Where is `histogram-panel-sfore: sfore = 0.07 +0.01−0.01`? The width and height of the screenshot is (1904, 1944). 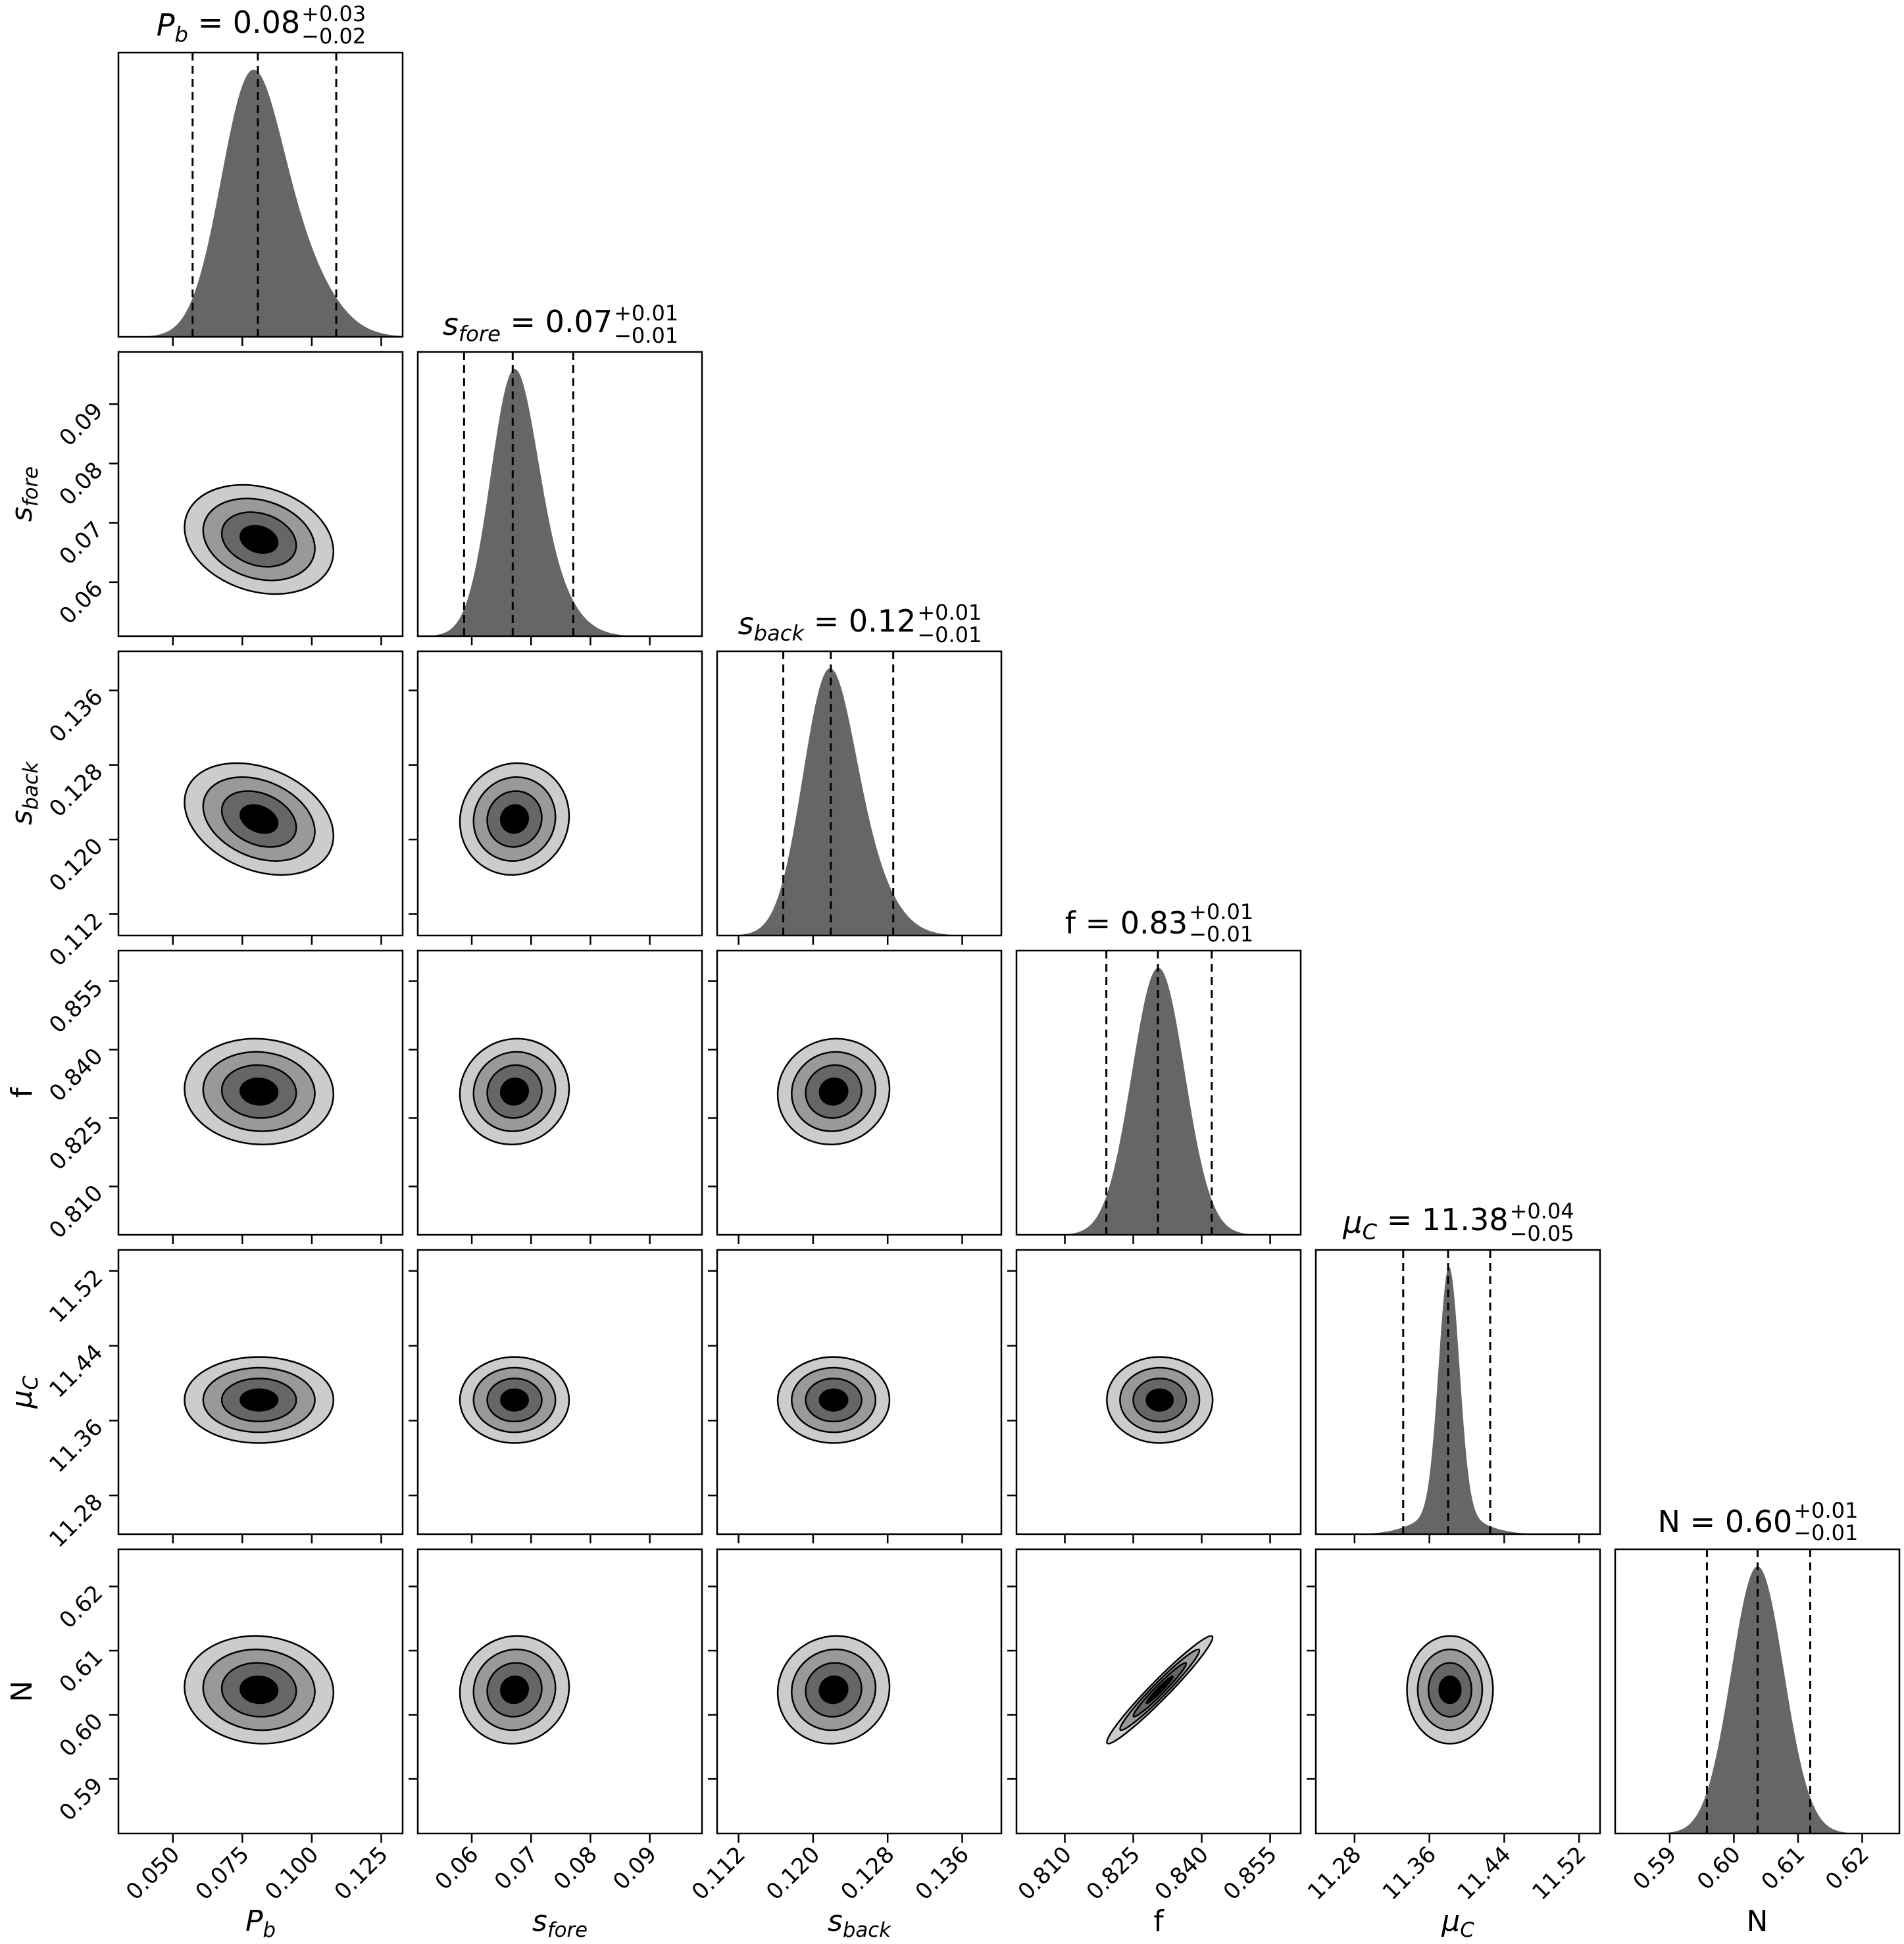 histogram-panel-sfore: sfore = 0.07 +0.01−0.01 is located at coordinates (559, 473).